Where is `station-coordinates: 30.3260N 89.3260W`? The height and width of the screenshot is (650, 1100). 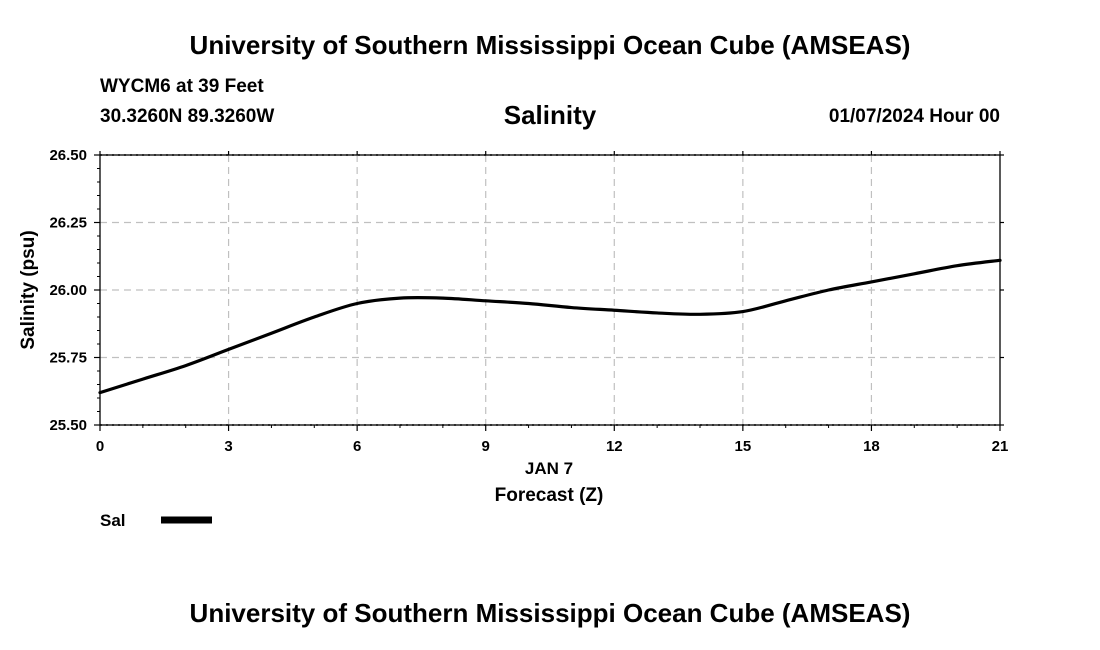
station-coordinates: 30.3260N 89.3260W is located at coordinates (187, 116).